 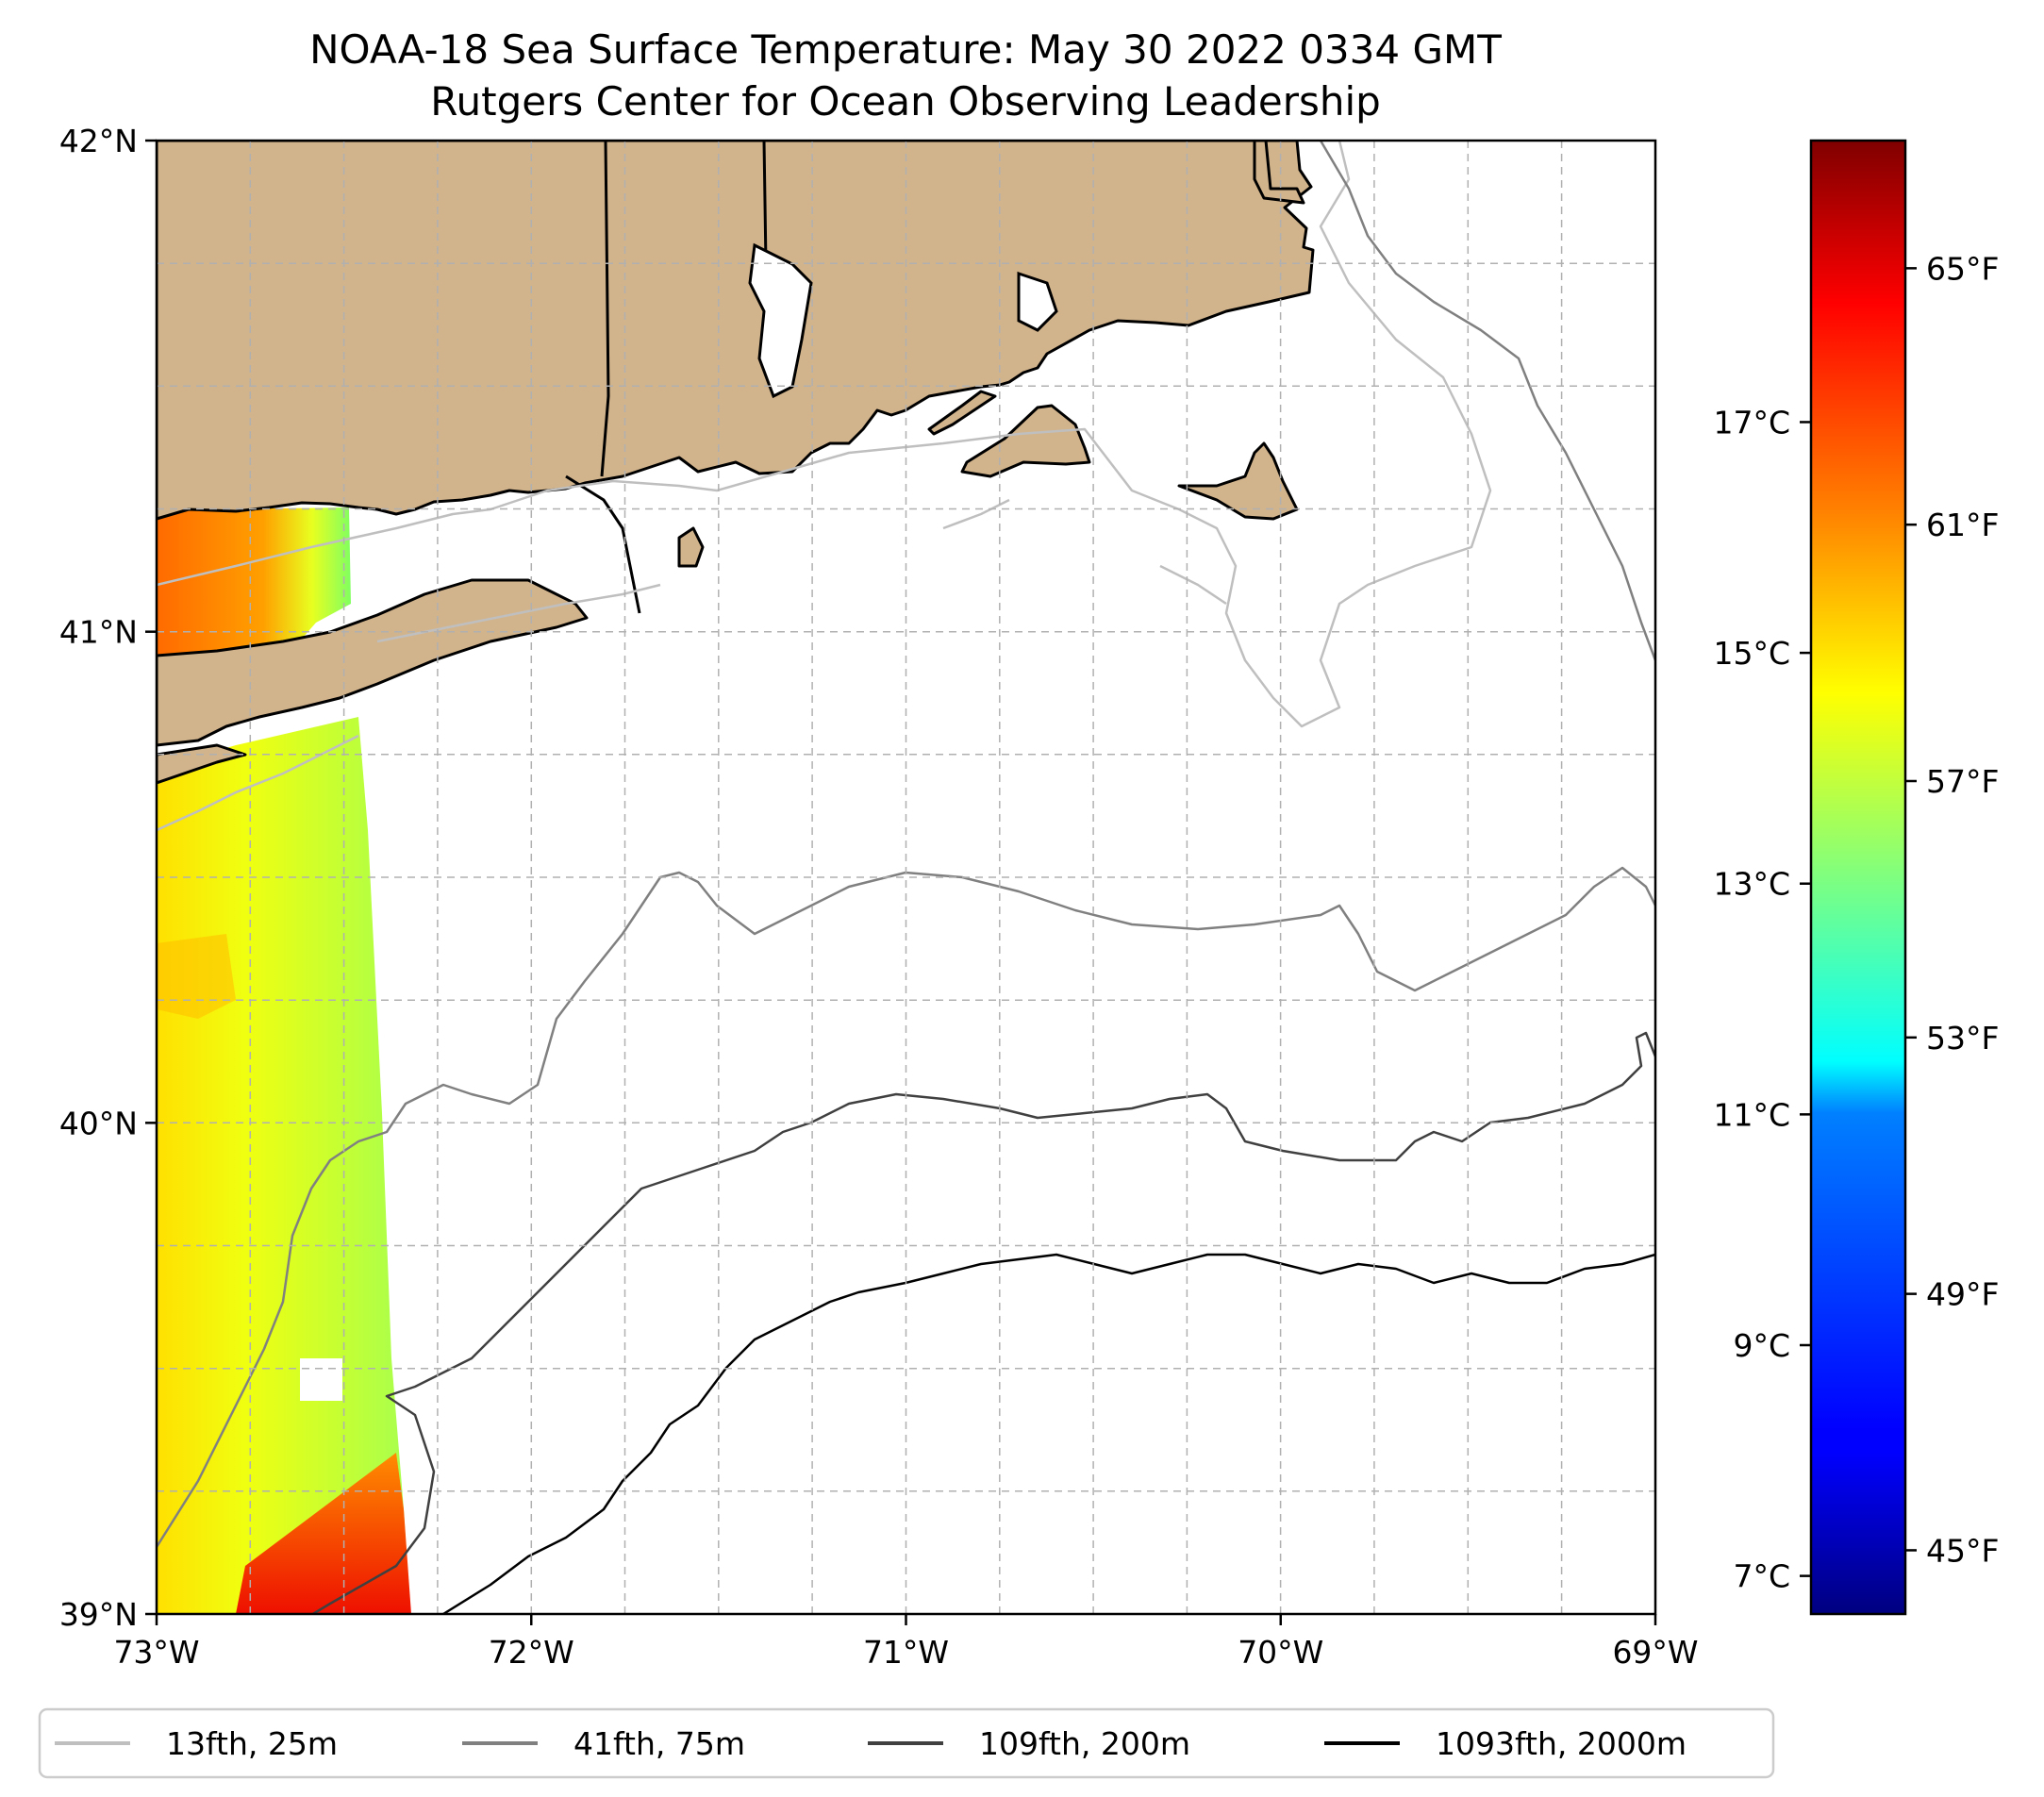 I want to click on fahrenheit-tick-label: 61°F, so click(x=1962, y=525).